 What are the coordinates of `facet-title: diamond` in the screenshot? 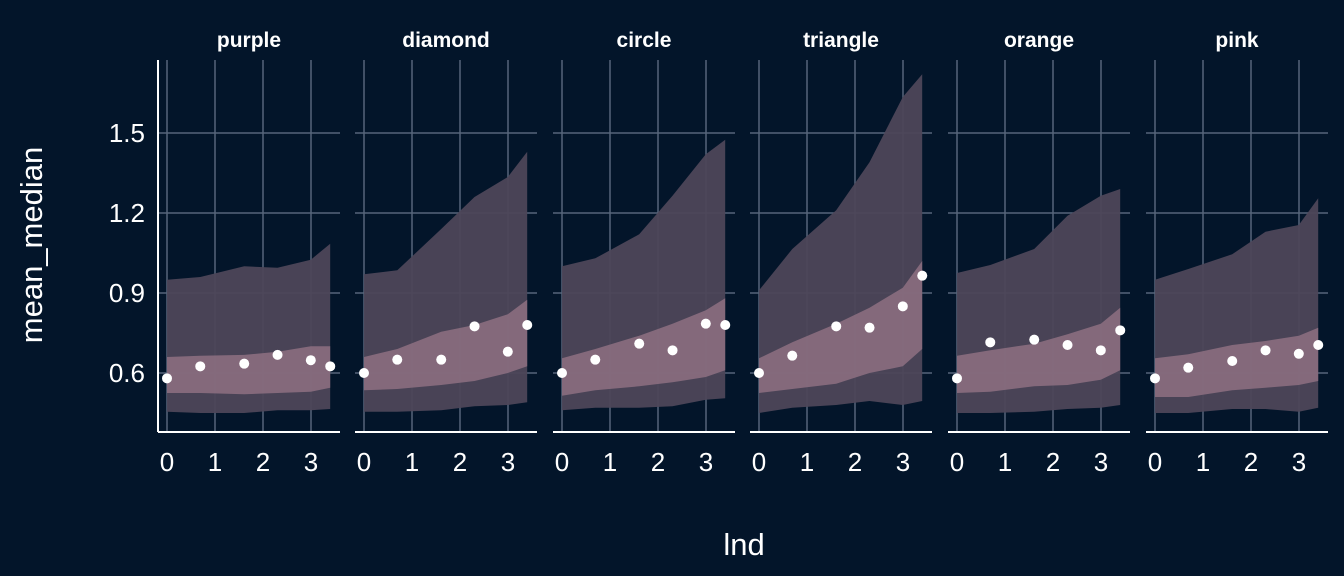 It's located at (446, 40).